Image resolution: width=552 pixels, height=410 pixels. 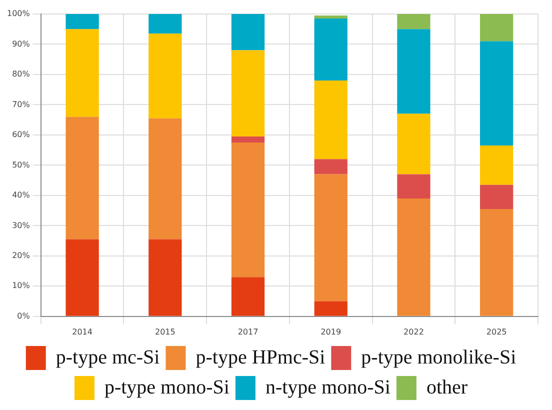 I want to click on x-tick-label: 2025, so click(x=496, y=331).